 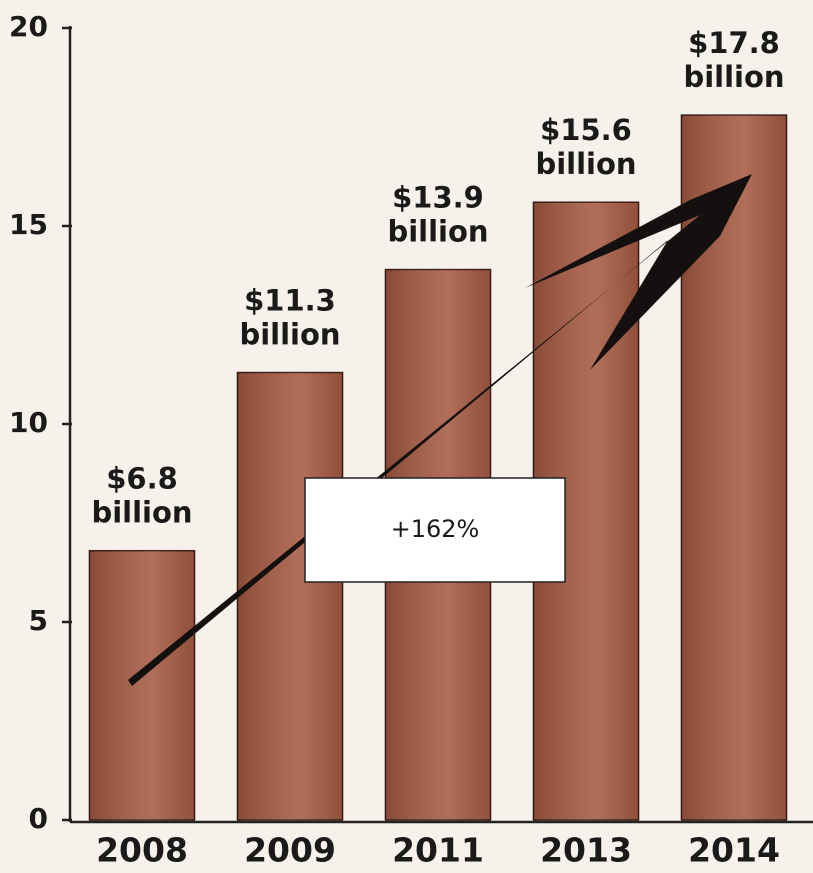 I want to click on annotation-box, so click(x=435, y=530).